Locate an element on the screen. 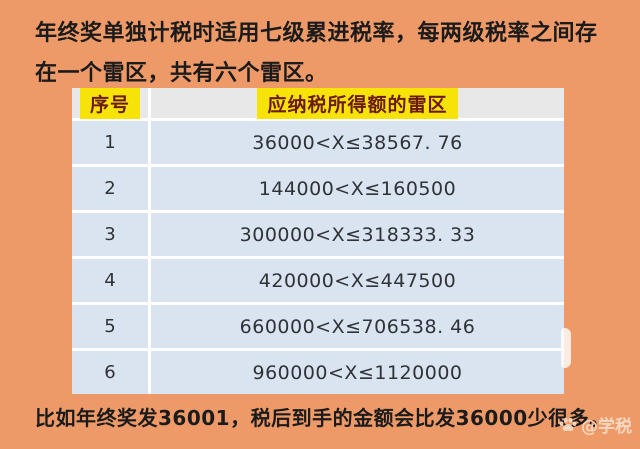  paw-icon is located at coordinates (568, 425).